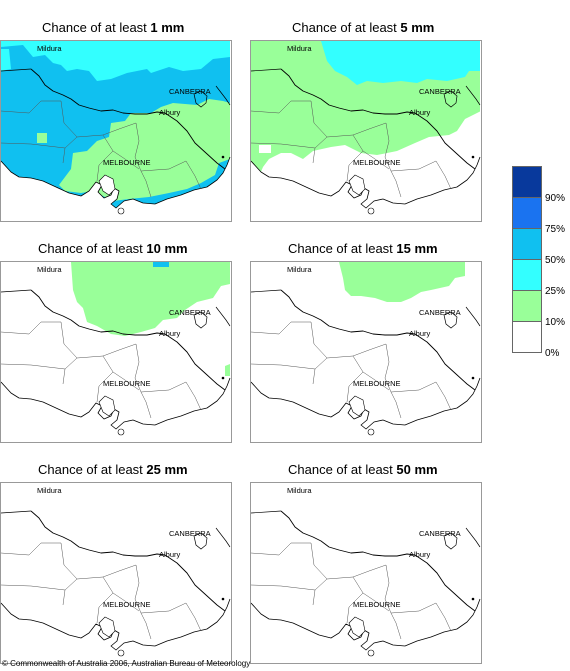 This screenshot has height=671, width=570. Describe the element at coordinates (363, 469) in the screenshot. I see `panel-title-50mm: Chance of at least 50 mm` at that location.